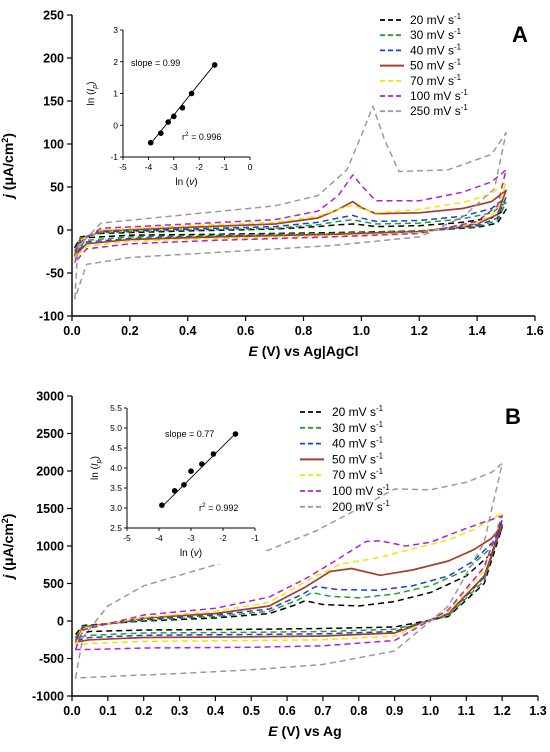 Image resolution: width=550 pixels, height=752 pixels. What do you see at coordinates (115, 62) in the screenshot?
I see `inset-y-tick-label: 2` at bounding box center [115, 62].